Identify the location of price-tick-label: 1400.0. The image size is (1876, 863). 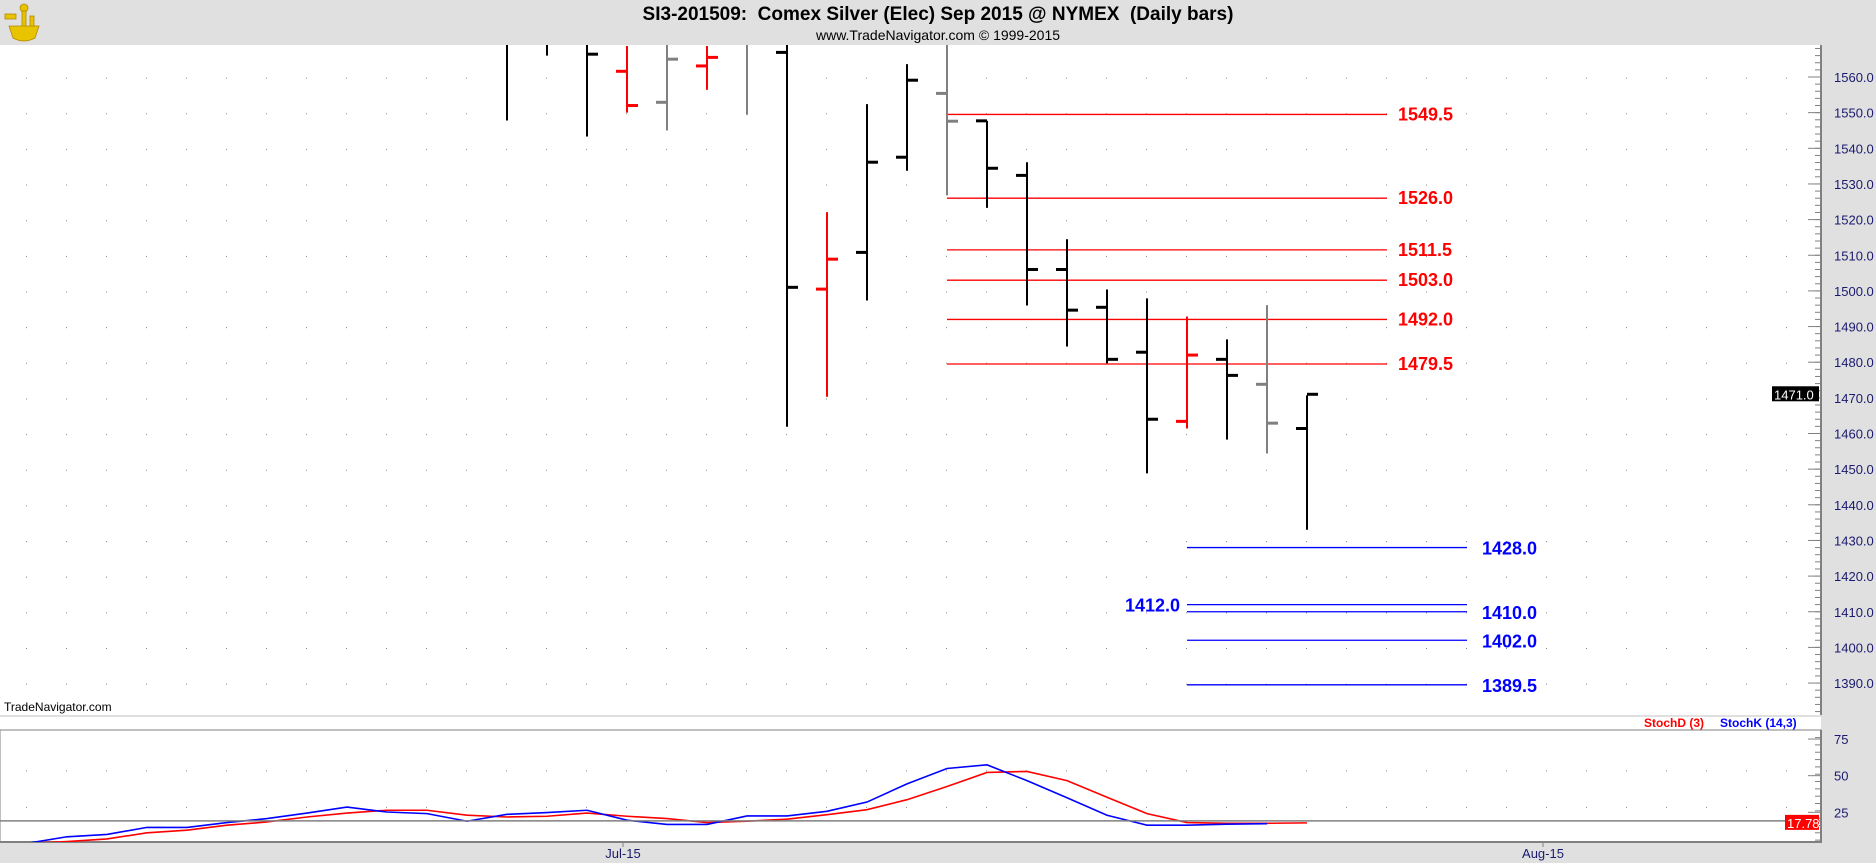
(1854, 647).